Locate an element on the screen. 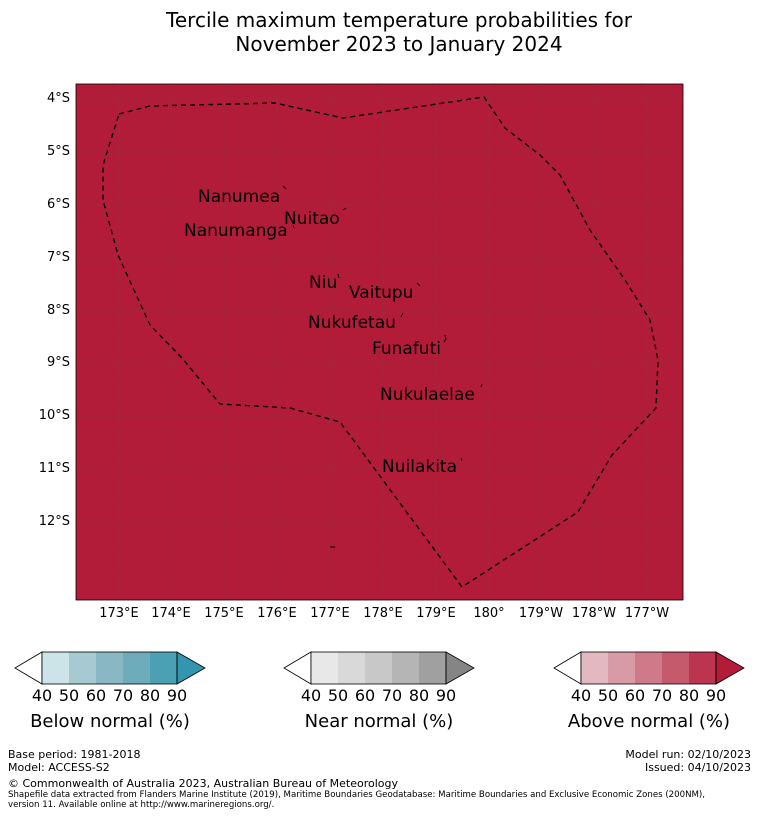 The image size is (758, 816). lat-label: 9°S is located at coordinates (58, 362).